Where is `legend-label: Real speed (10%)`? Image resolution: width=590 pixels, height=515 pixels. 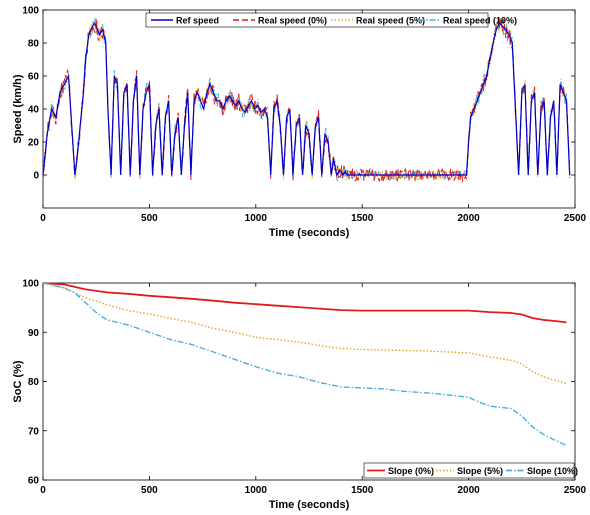 legend-label: Real speed (10%) is located at coordinates (480, 21).